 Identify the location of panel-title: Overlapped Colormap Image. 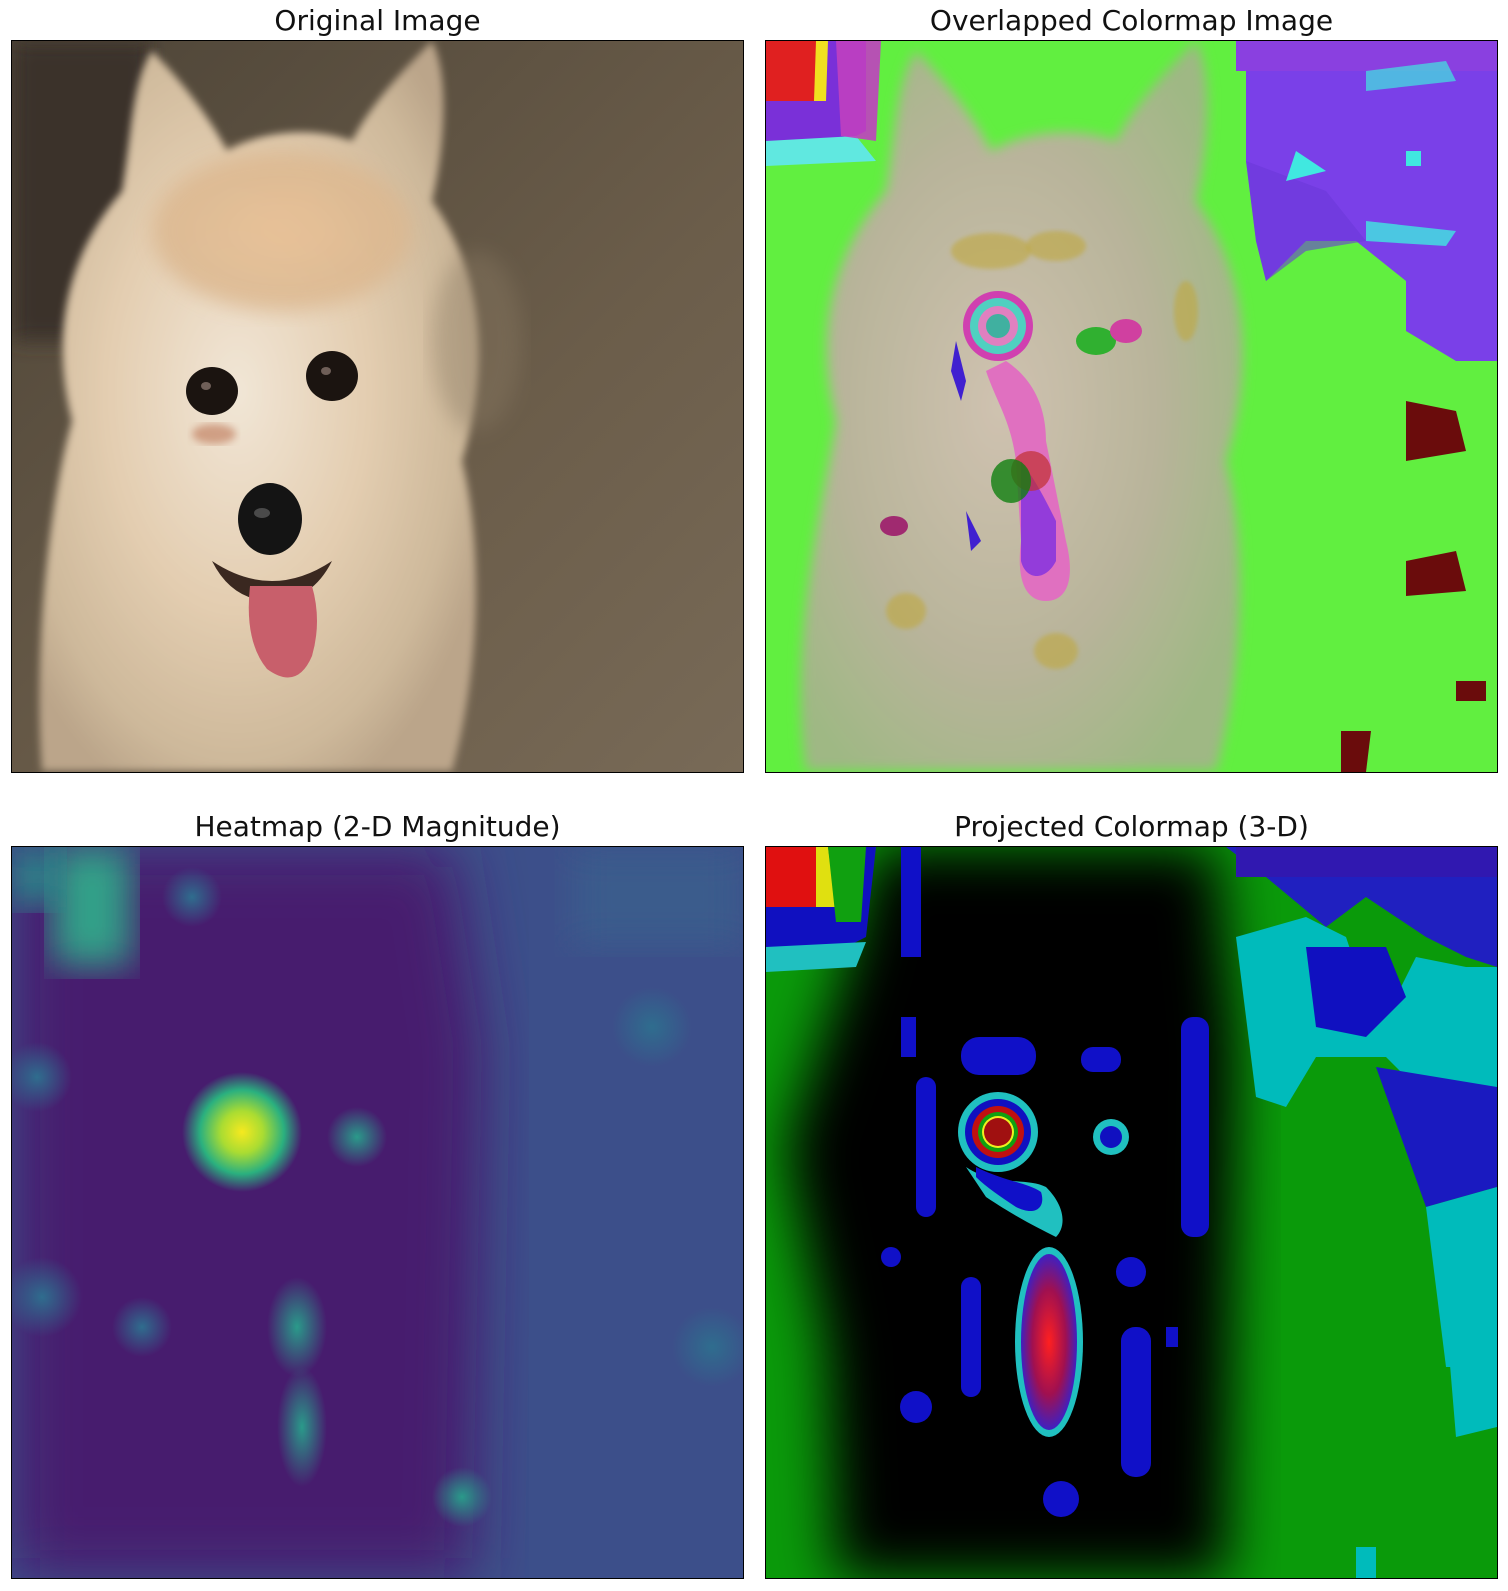
(1131, 20).